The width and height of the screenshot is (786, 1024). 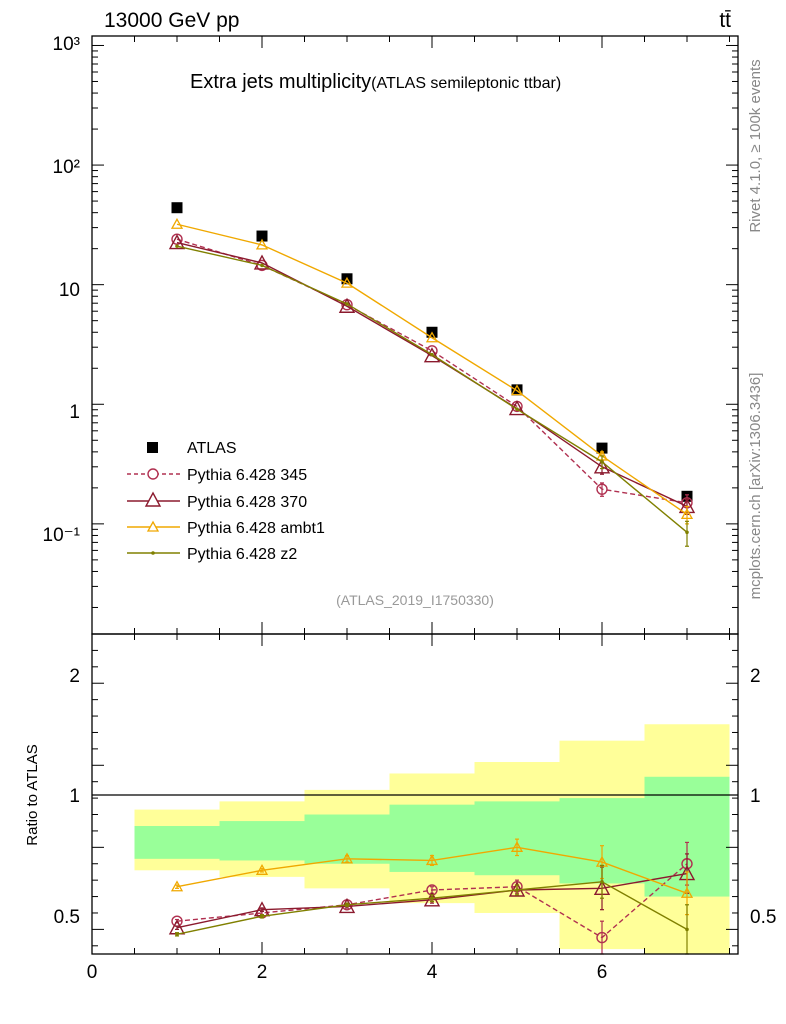 I want to click on ratio-ytick-label: 0.5, so click(x=67, y=917).